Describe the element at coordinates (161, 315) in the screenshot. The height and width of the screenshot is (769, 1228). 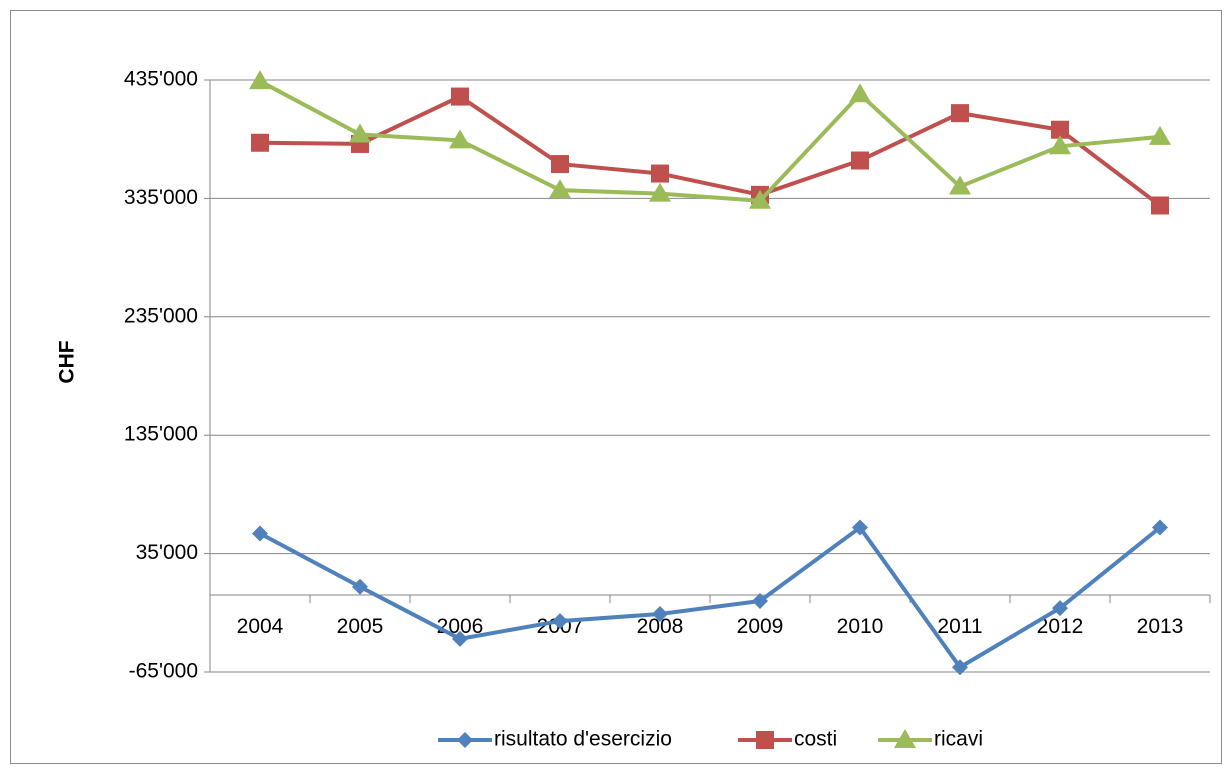
I see `y-tick-label: 235'000` at that location.